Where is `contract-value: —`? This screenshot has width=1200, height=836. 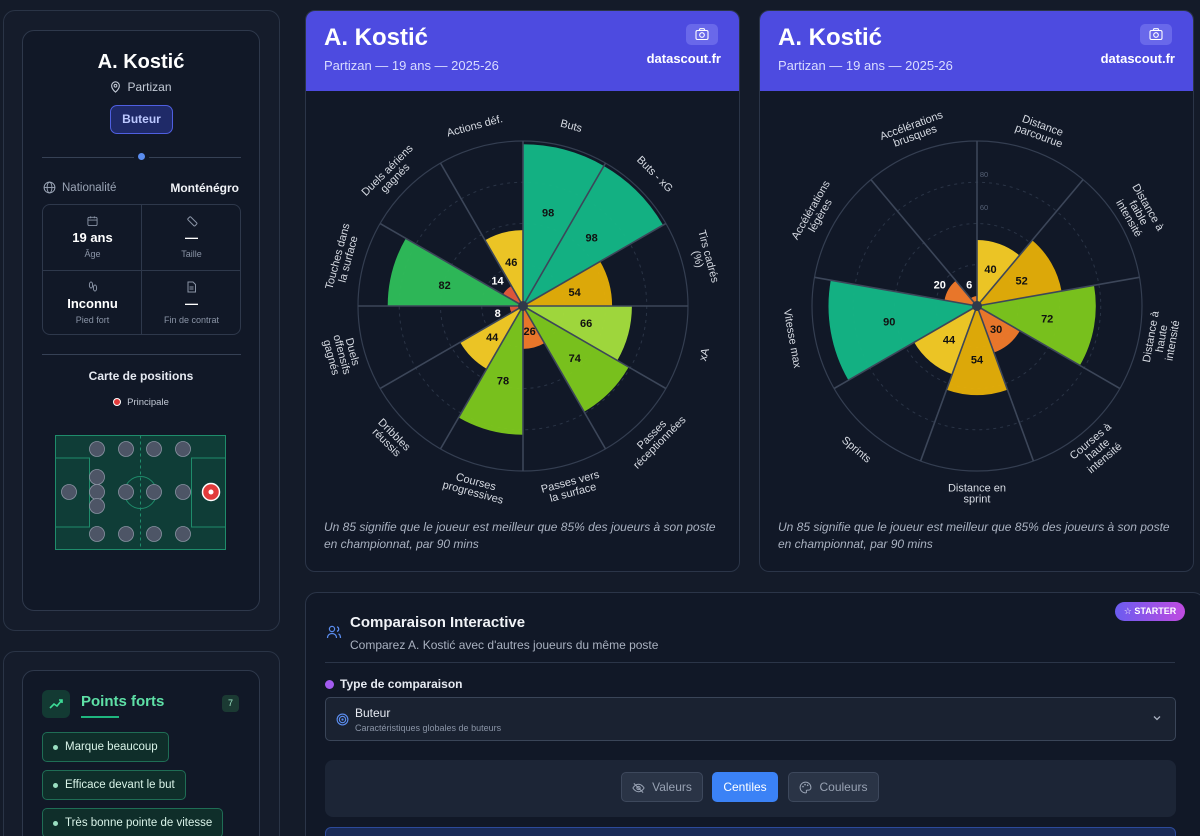 contract-value: — is located at coordinates (191, 303).